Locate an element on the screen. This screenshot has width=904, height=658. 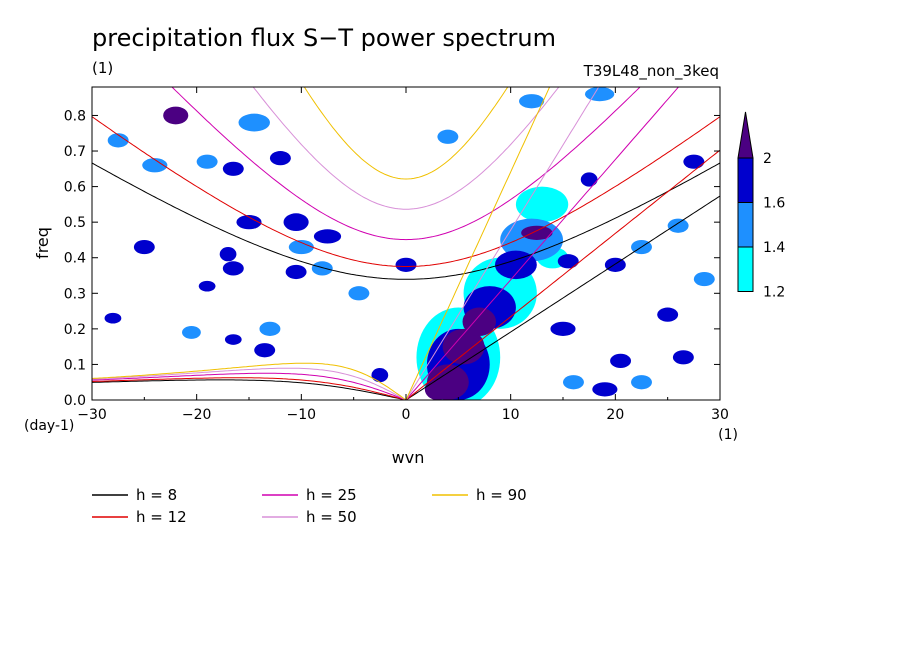
subtitle-right: T39L48_non_3keq is located at coordinates (651, 71).